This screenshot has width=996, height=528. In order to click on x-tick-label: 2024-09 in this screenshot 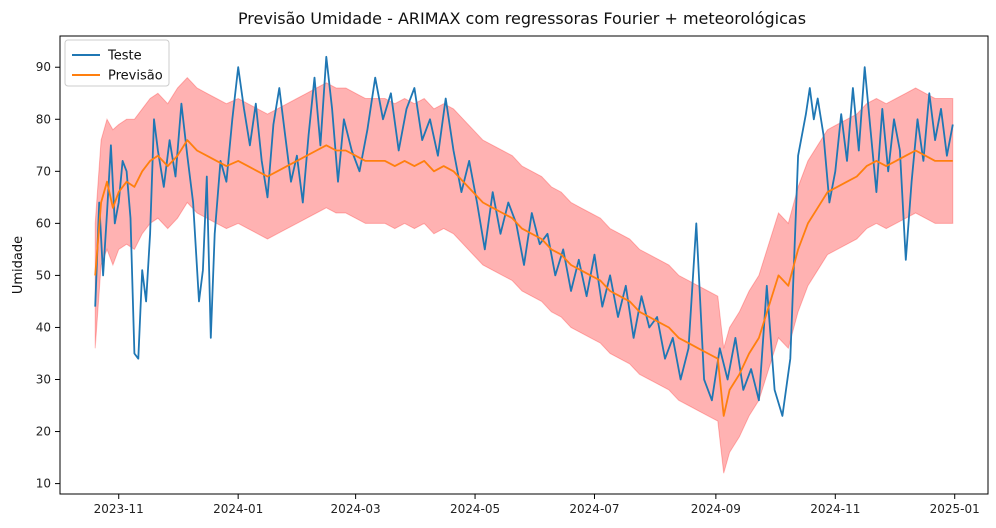, I will do `click(716, 509)`.